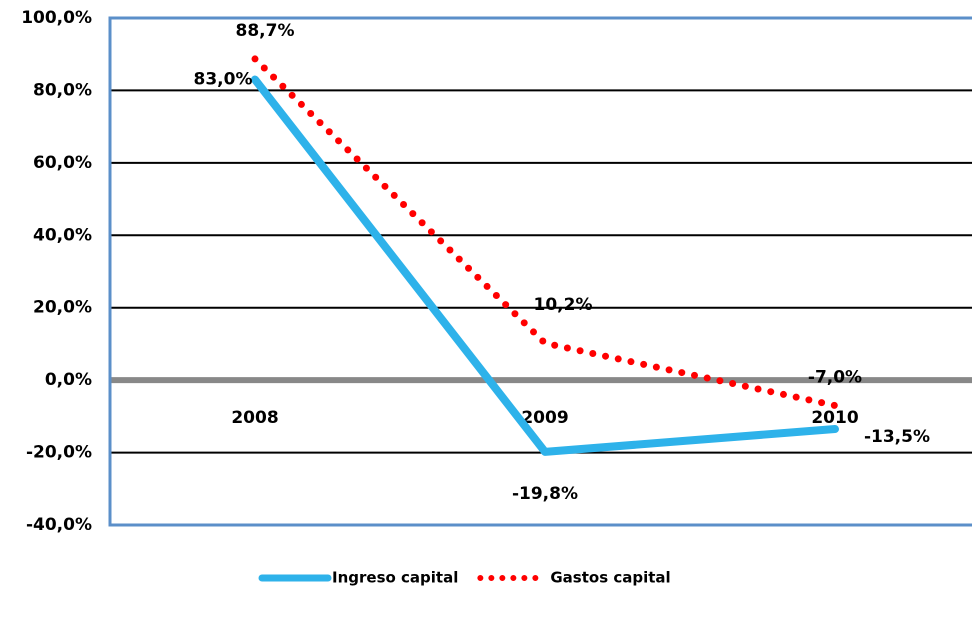 Image resolution: width=972 pixels, height=620 pixels. I want to click on y-tick-label: -20,0%, so click(59, 453).